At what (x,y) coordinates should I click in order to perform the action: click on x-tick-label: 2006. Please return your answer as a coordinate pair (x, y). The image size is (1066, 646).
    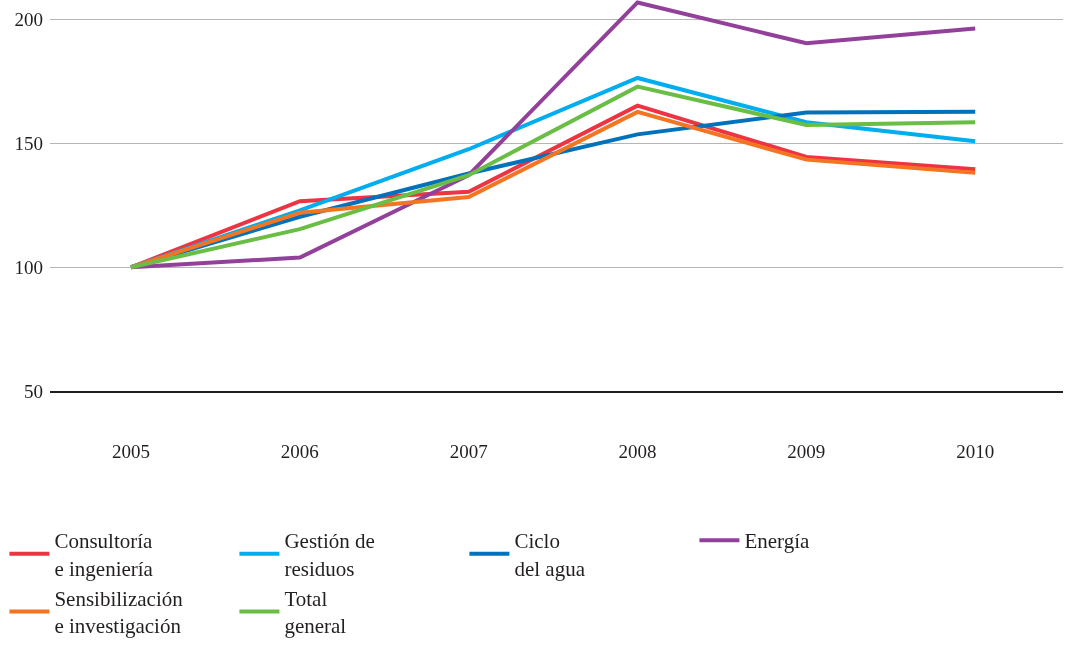
    Looking at the image, I should click on (299, 451).